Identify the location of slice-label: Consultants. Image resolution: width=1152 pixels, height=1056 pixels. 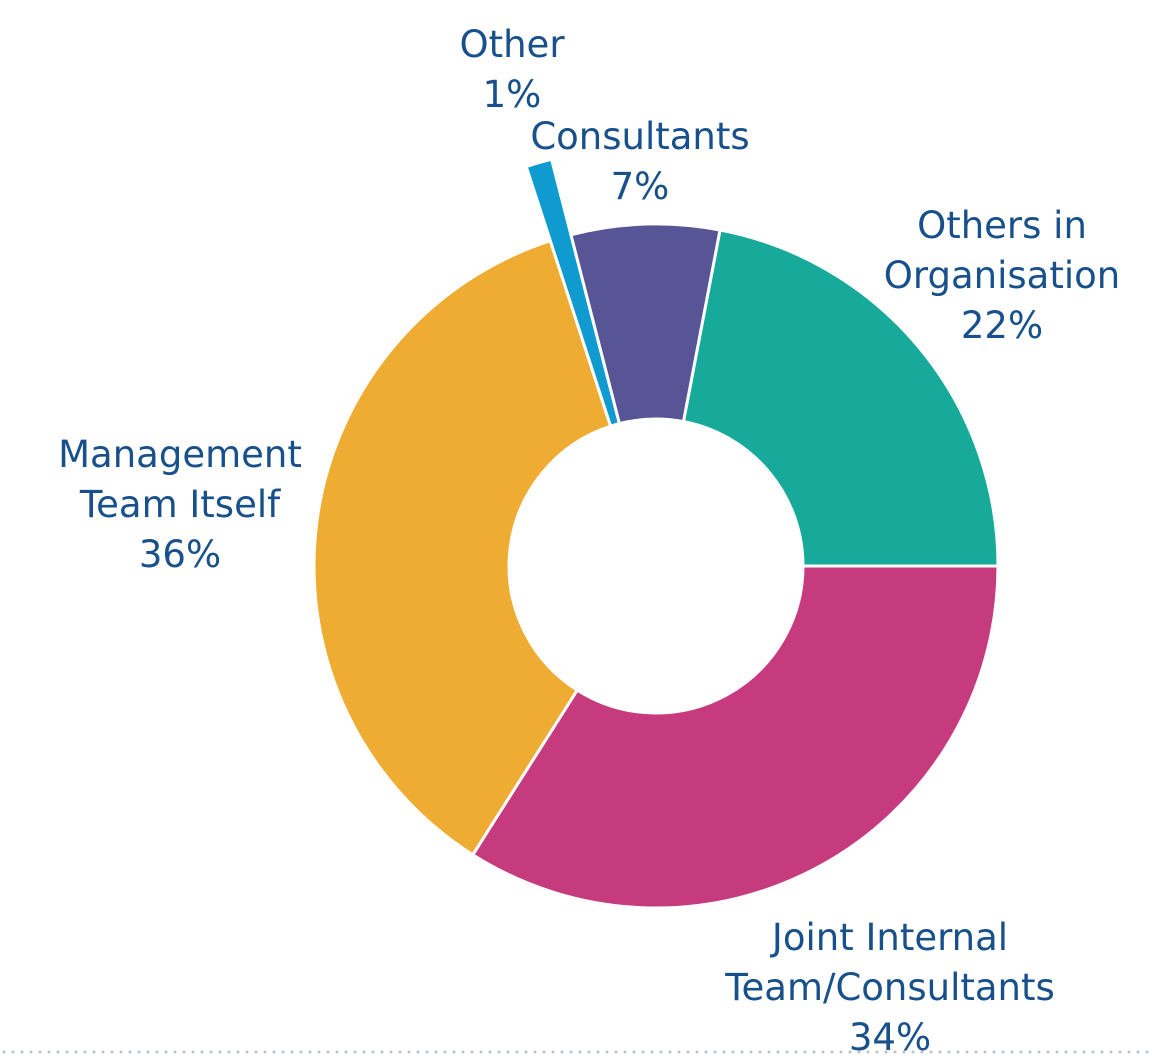
(639, 136).